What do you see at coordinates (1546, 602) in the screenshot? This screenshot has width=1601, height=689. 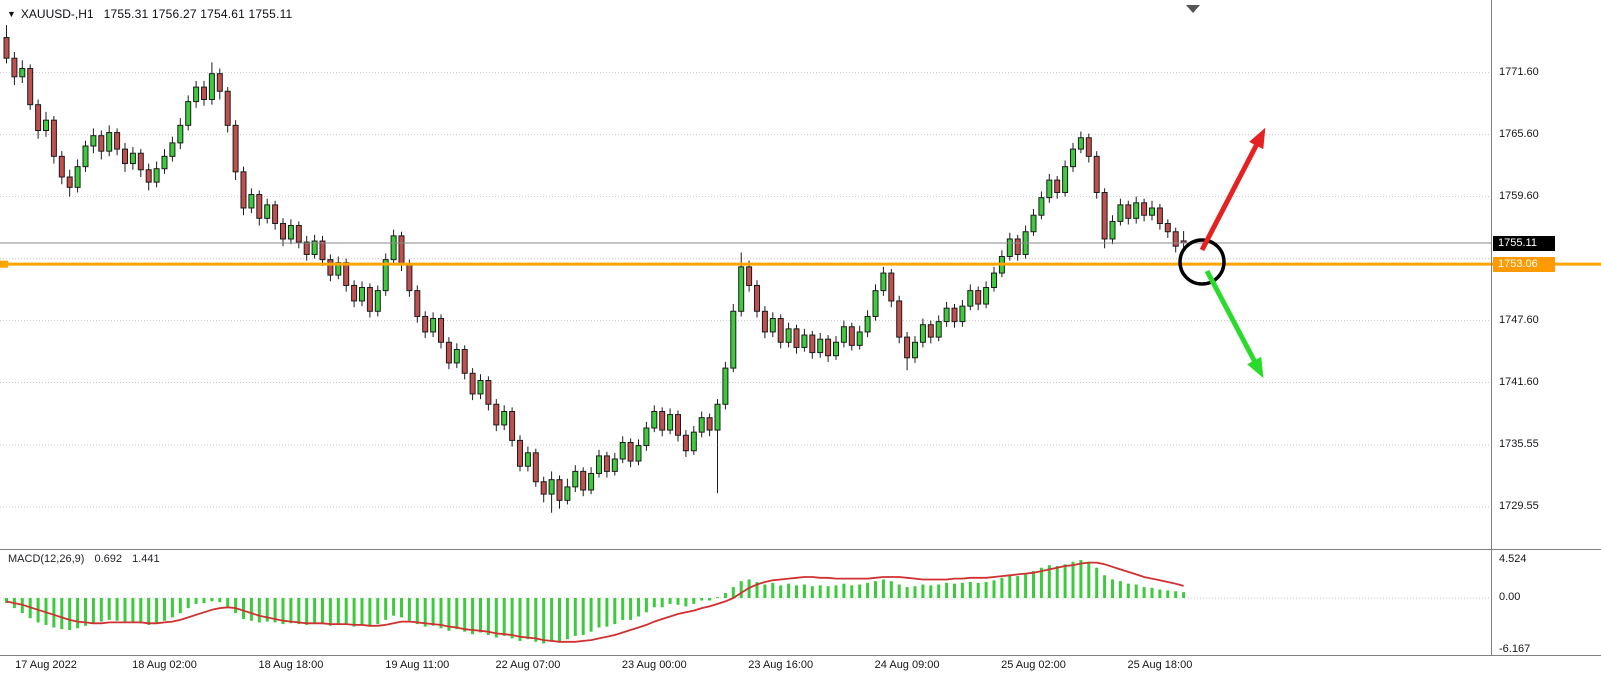 I see `macd-scale: 4.524 0.00 -6.167` at bounding box center [1546, 602].